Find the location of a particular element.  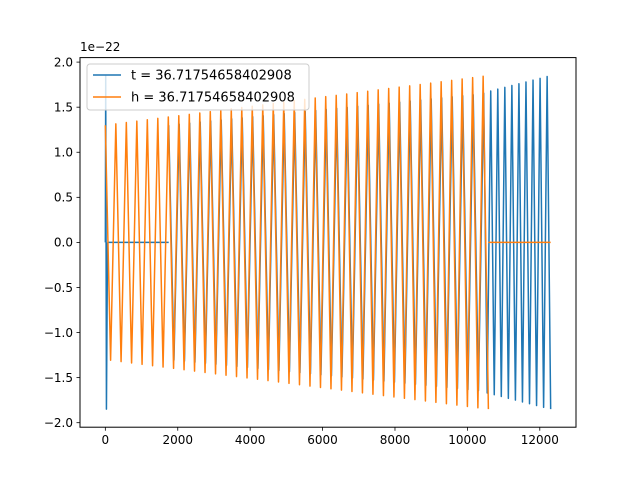

y-offset-label: 1e−22 is located at coordinates (100, 47).